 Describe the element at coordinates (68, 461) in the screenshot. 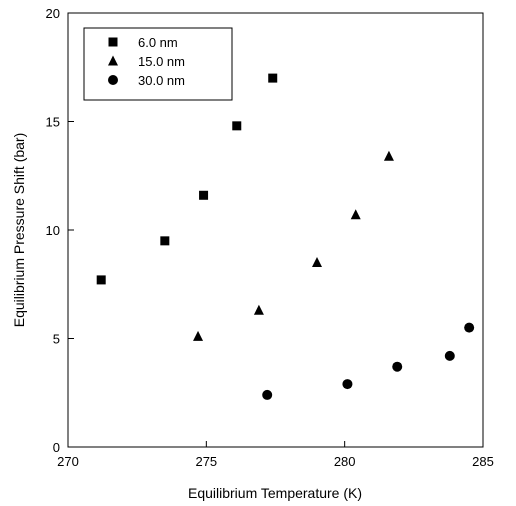

I see `x-tick-label-0: 270` at that location.